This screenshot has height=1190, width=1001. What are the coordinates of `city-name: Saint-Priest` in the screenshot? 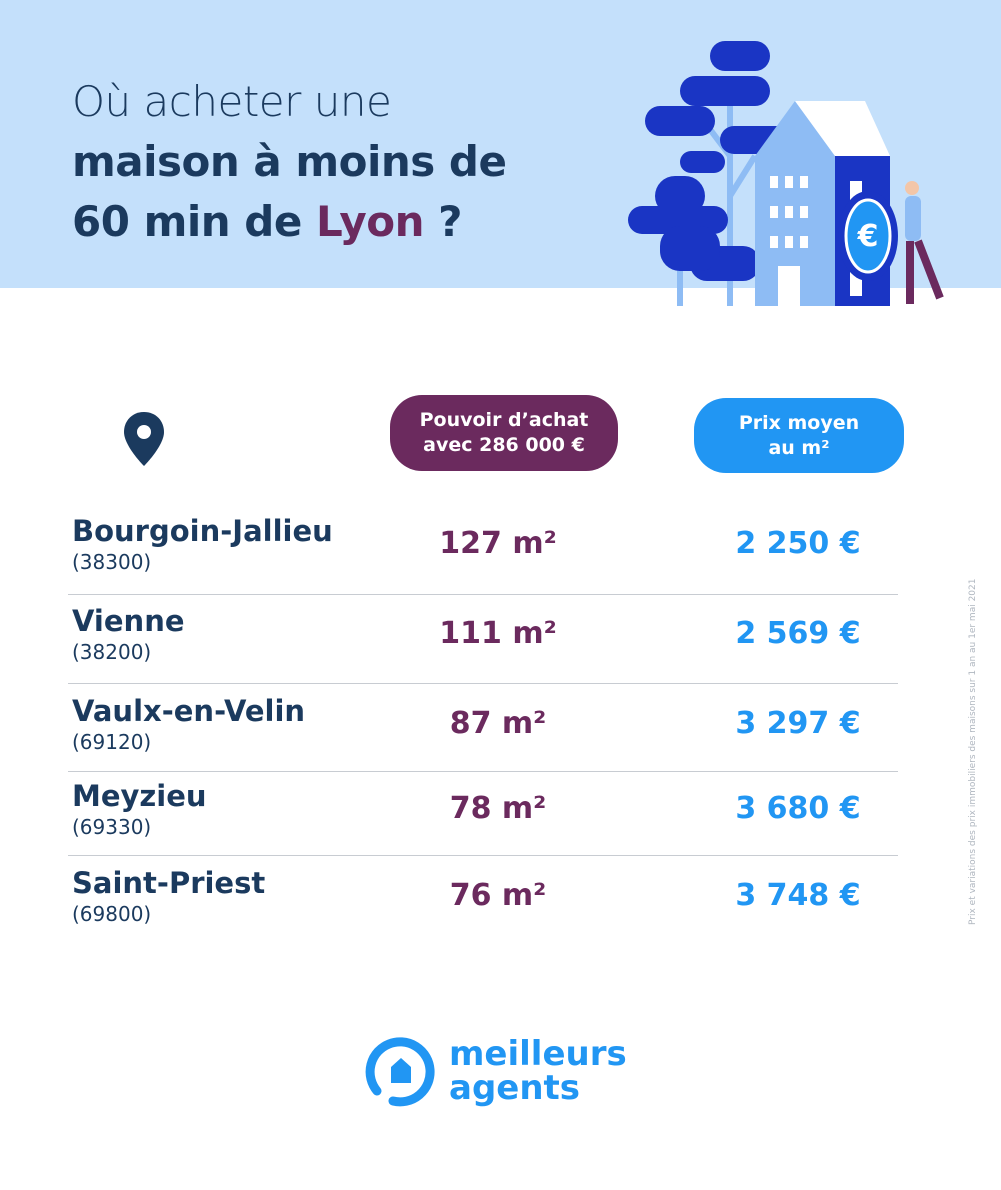 It's located at (169, 883).